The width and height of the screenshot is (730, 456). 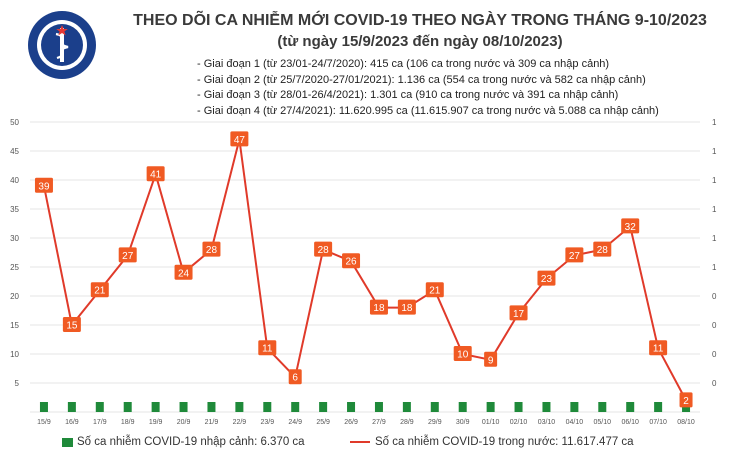 I want to click on y-tick-label-left: 20, so click(x=14, y=296).